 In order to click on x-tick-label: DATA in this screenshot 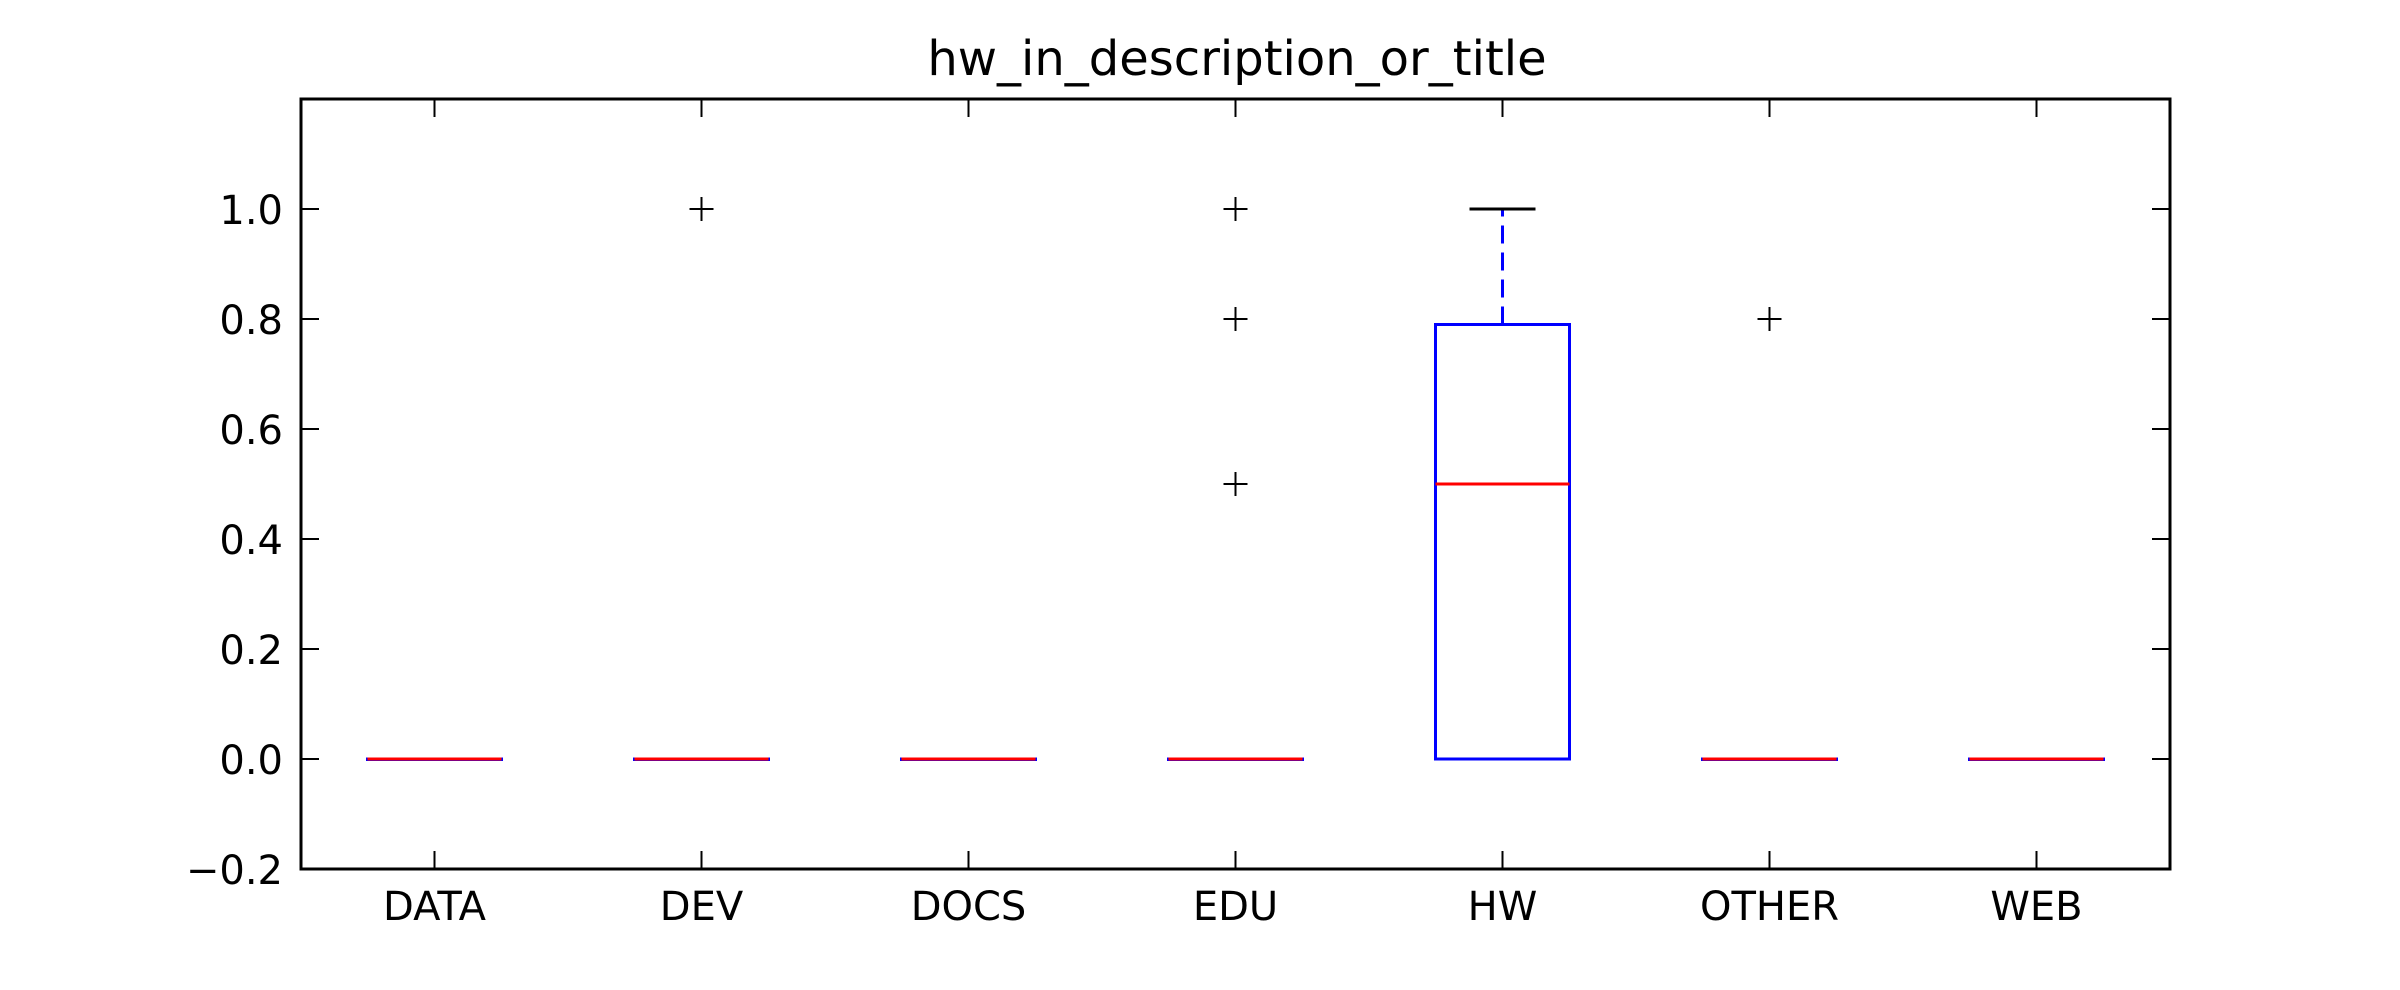, I will do `click(435, 907)`.